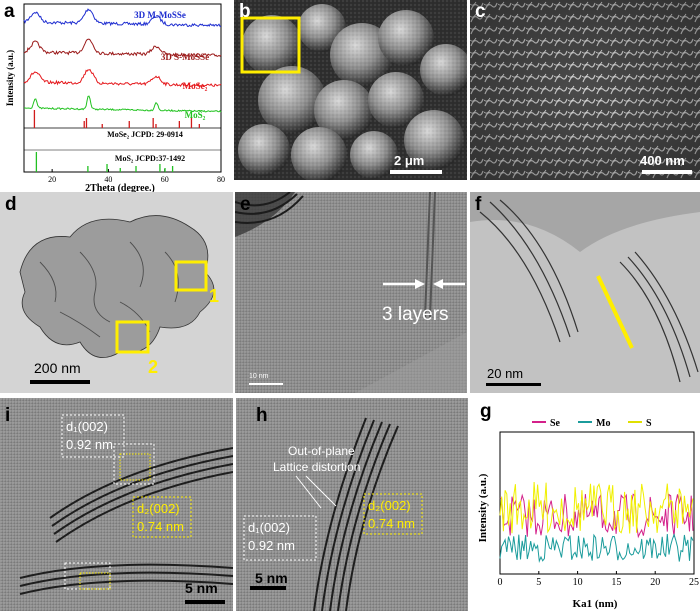 The width and height of the screenshot is (700, 611). I want to click on tem-overview-picture, so click(116, 292).